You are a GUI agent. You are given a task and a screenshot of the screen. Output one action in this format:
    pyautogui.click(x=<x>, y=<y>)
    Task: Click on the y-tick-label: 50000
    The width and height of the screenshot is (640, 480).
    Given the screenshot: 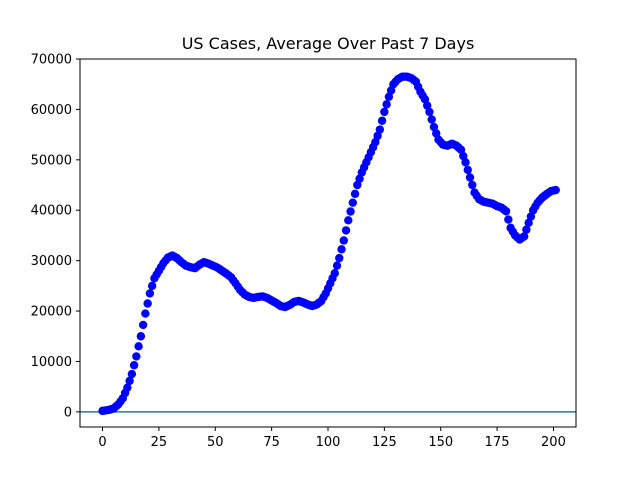 What is the action you would take?
    pyautogui.click(x=51, y=160)
    